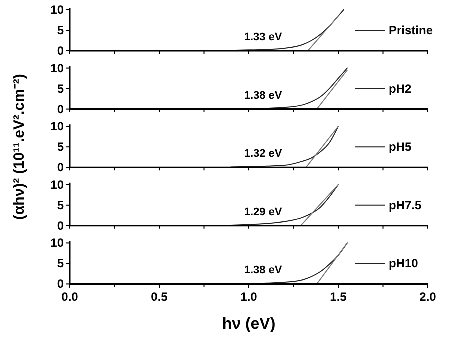 The width and height of the screenshot is (474, 337). What do you see at coordinates (400, 89) in the screenshot?
I see `legend-label: pH2` at bounding box center [400, 89].